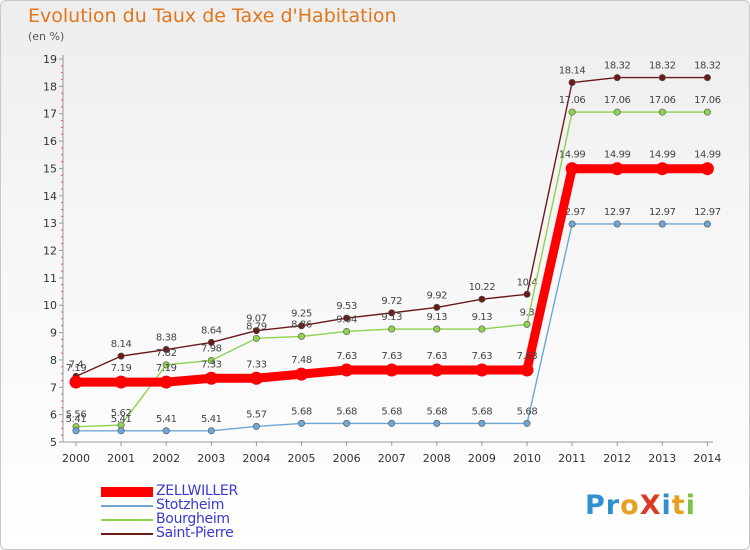 The image size is (750, 550). I want to click on x-tick-label: 2001, so click(121, 458).